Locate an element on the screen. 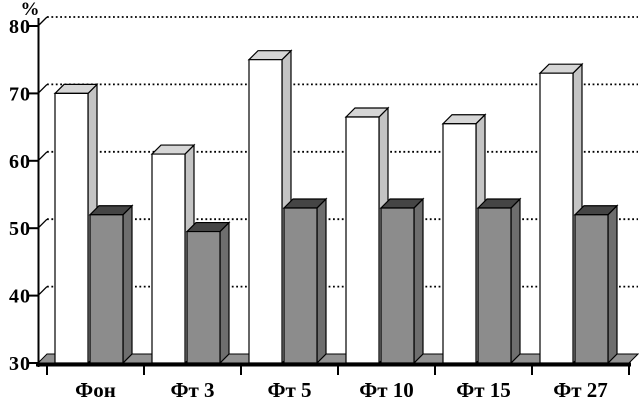 This screenshot has width=639, height=404. y-tick-label: 40 is located at coordinates (20, 297).